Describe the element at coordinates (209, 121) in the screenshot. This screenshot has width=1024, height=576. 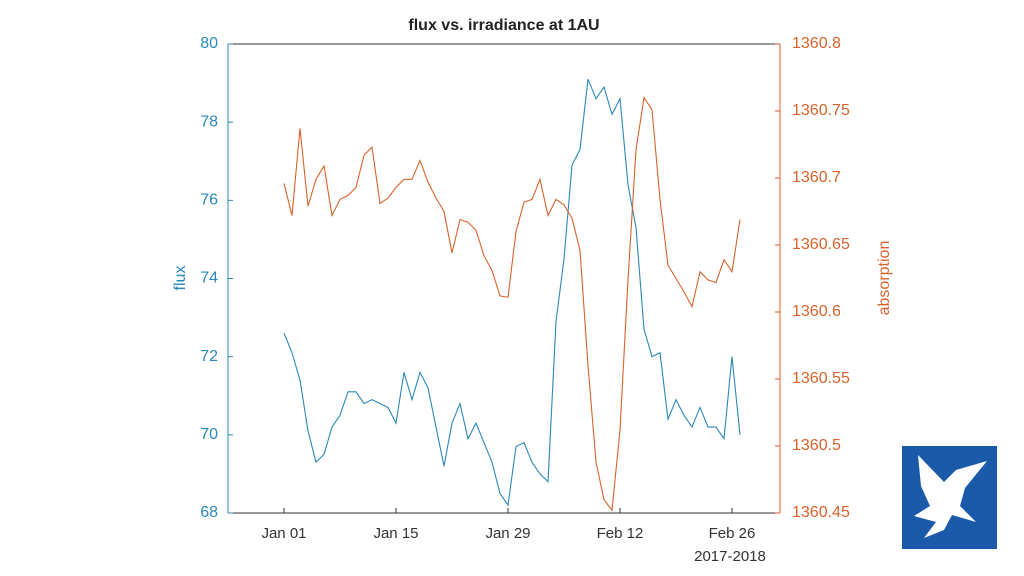
I see `y-tick-label: 78` at that location.